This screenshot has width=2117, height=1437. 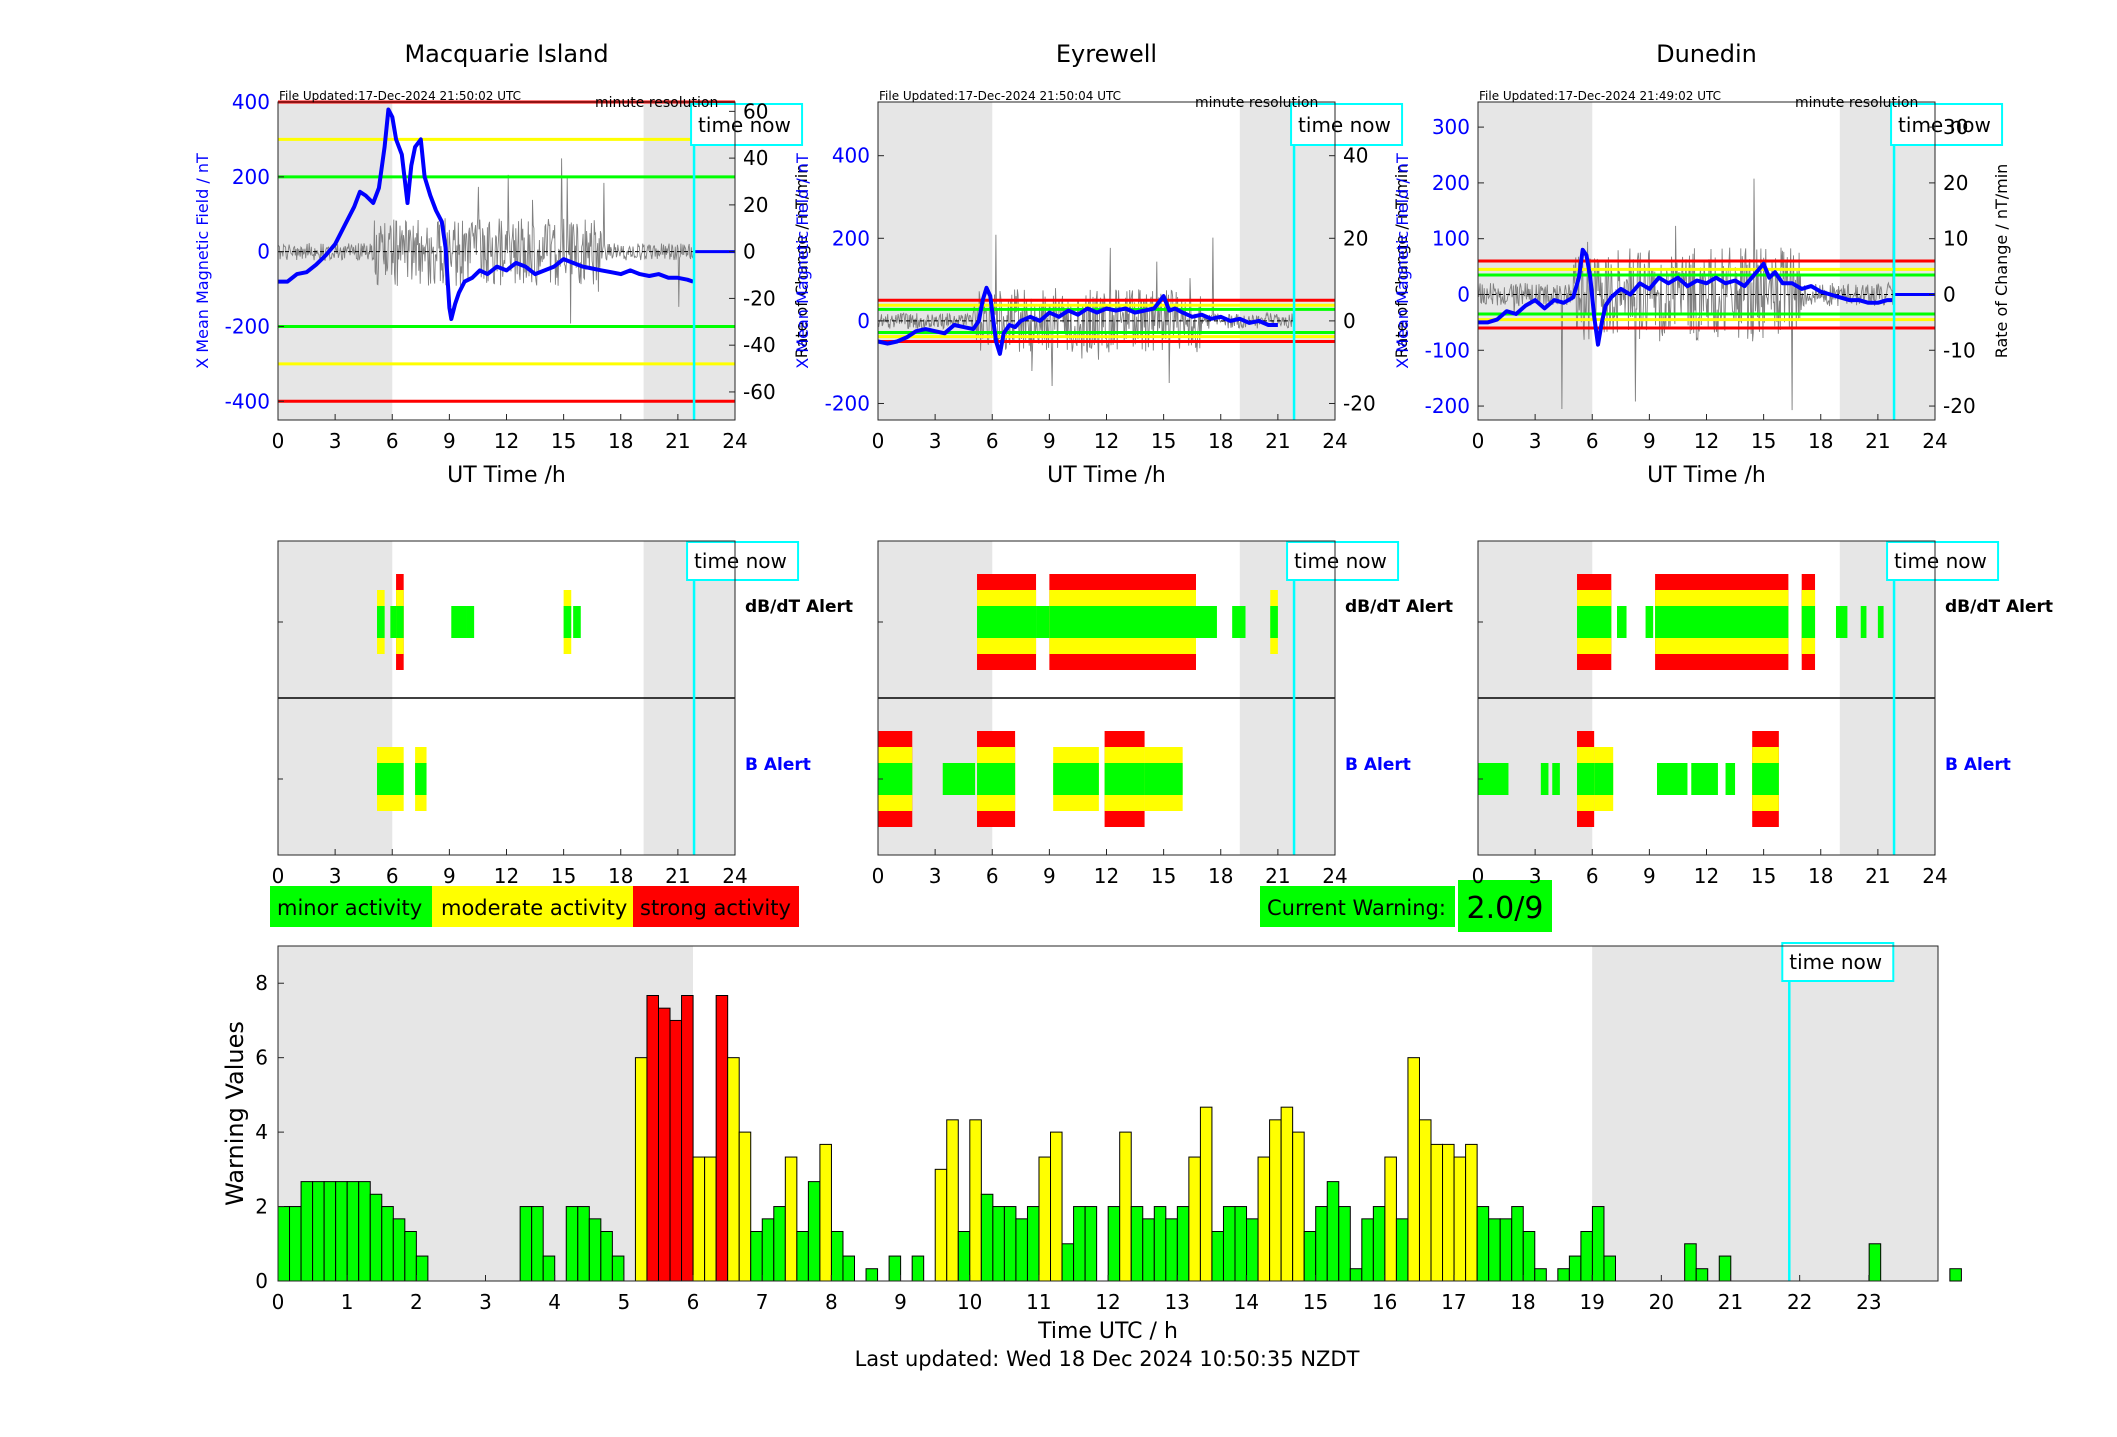 What do you see at coordinates (1649, 441) in the screenshot?
I see `x-tick-label: 9` at bounding box center [1649, 441].